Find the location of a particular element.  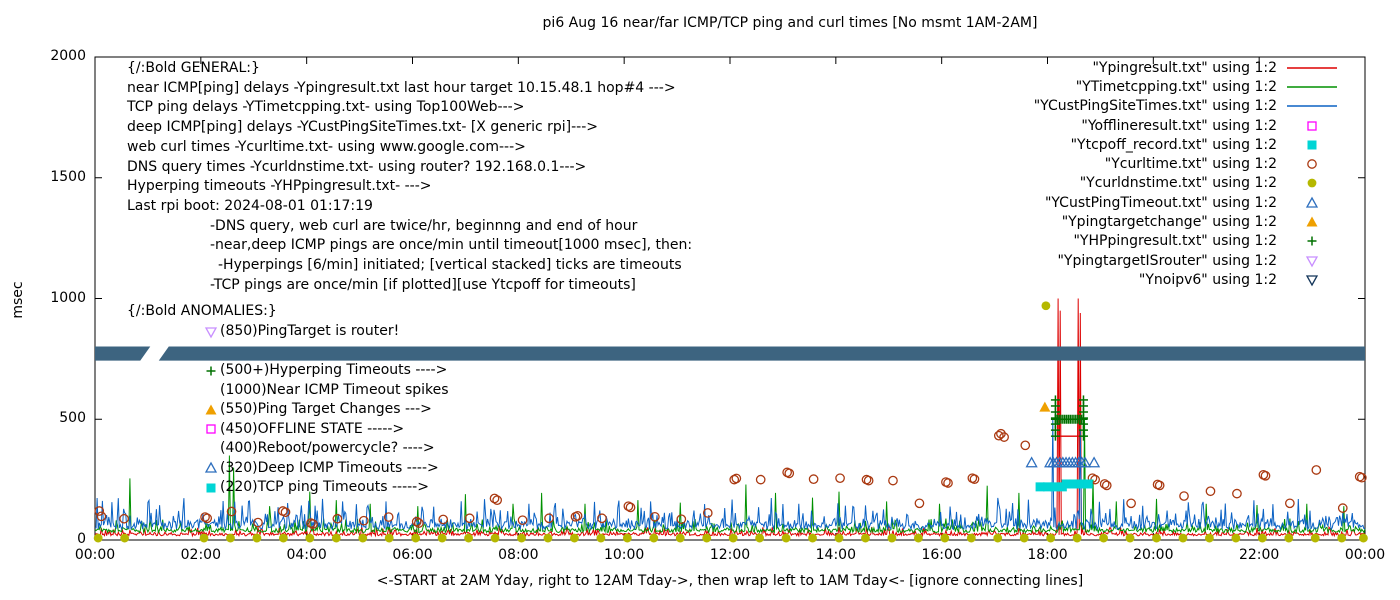

x-tick-label: 02:00 is located at coordinates (200, 555).